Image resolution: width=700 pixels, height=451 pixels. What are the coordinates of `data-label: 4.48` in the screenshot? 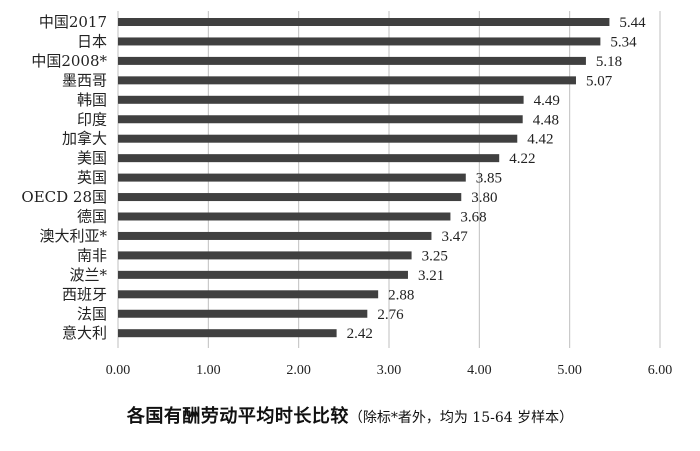 It's located at (546, 120).